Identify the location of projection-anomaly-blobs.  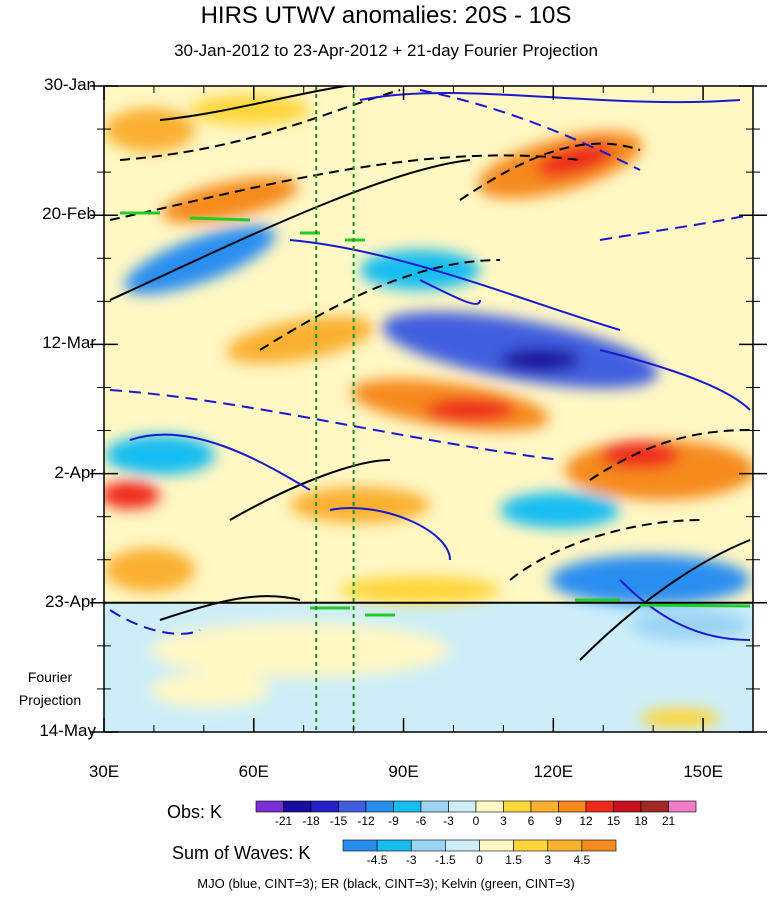
(450, 668).